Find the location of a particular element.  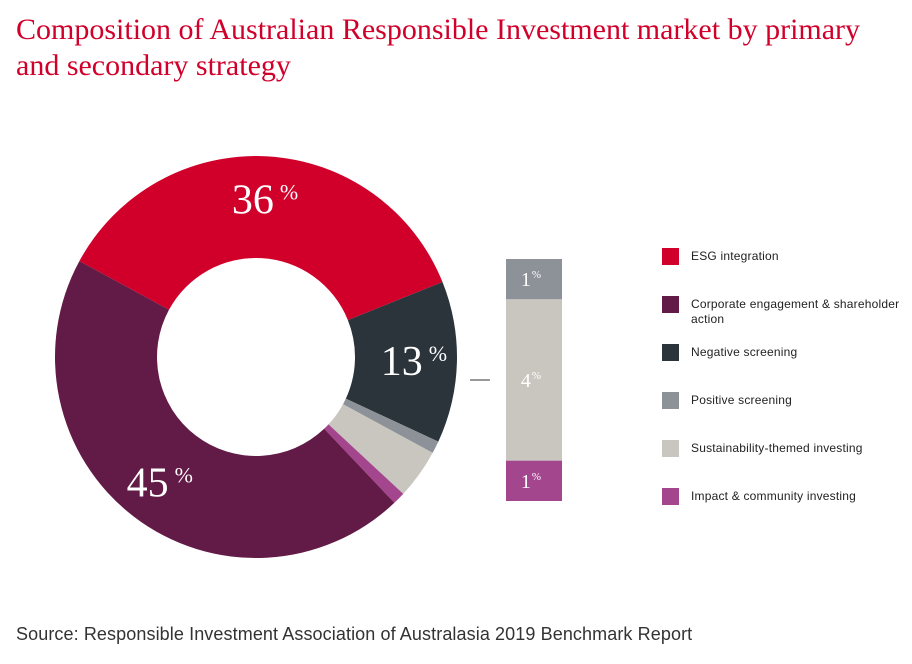

donut-slice-negative-screening is located at coordinates (401, 362).